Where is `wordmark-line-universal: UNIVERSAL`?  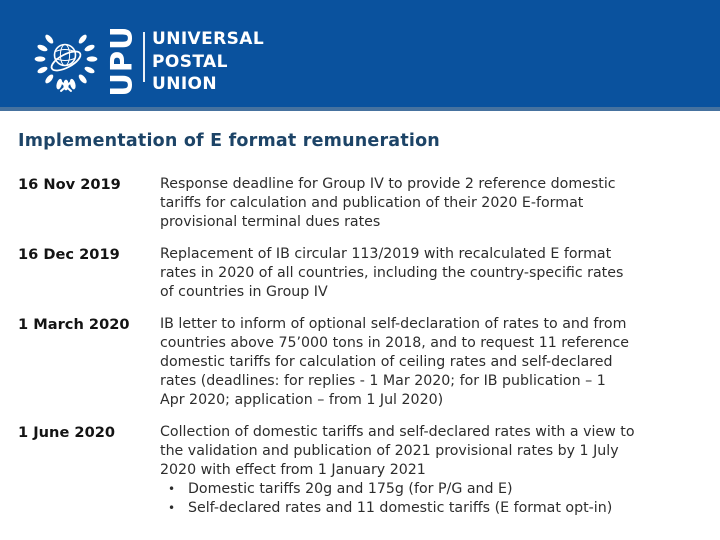 wordmark-line-universal: UNIVERSAL is located at coordinates (208, 39).